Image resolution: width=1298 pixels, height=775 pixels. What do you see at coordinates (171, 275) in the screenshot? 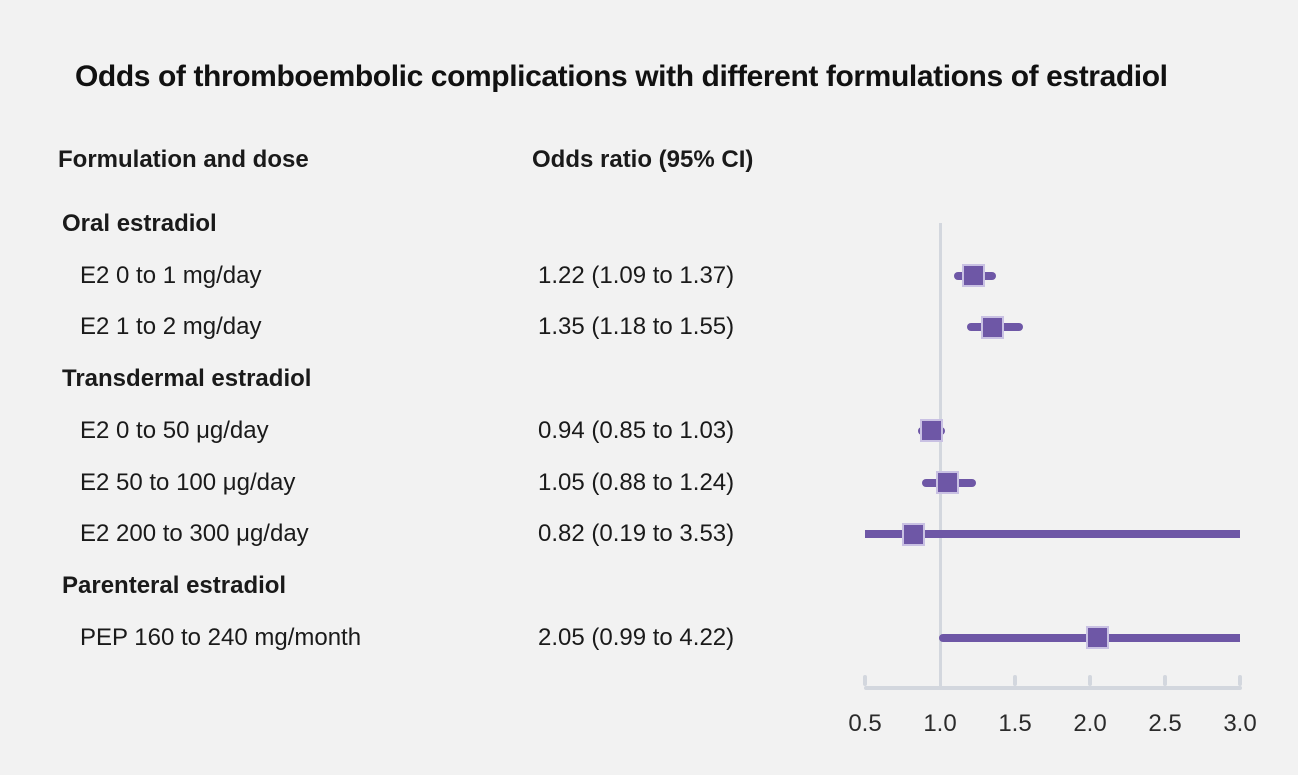
I see `item-label: E2 0 to 1 mg/day` at bounding box center [171, 275].